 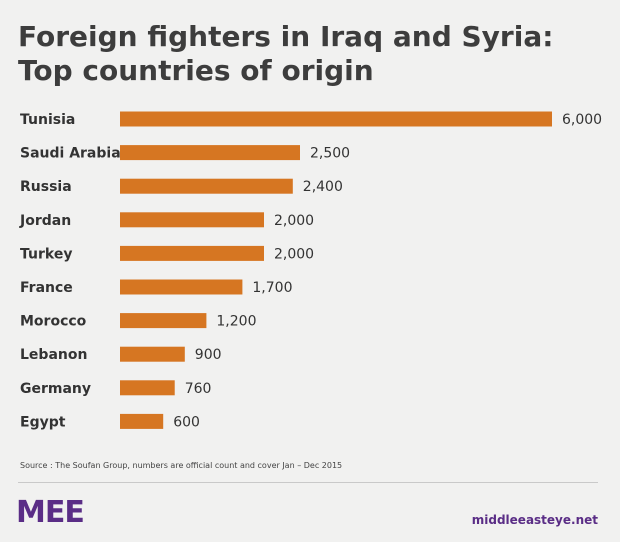 I want to click on value-label: 900, so click(x=208, y=355).